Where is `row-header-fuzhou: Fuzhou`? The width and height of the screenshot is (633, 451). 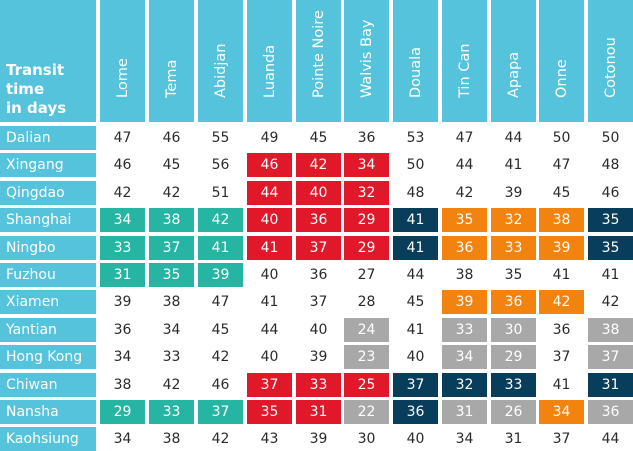
row-header-fuzhou: Fuzhou is located at coordinates (48, 275).